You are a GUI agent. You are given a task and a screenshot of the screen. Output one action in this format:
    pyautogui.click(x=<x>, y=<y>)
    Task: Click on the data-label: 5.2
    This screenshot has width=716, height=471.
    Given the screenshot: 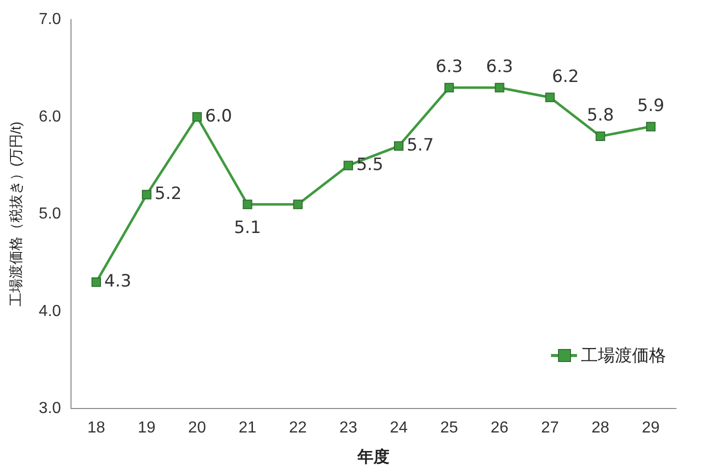 What is the action you would take?
    pyautogui.click(x=168, y=194)
    